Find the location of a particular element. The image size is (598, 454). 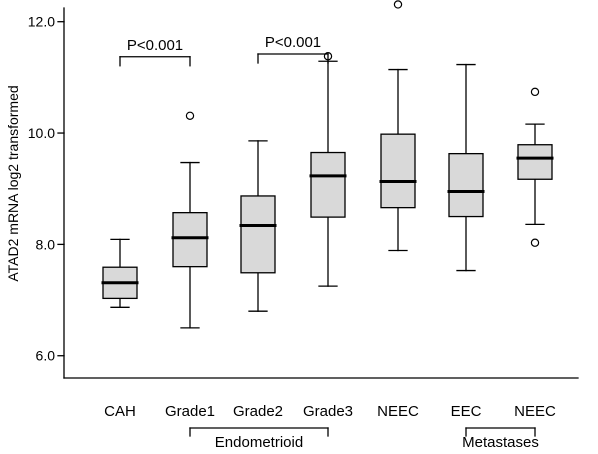

y-tick-label: 6.0 is located at coordinates (46, 356).